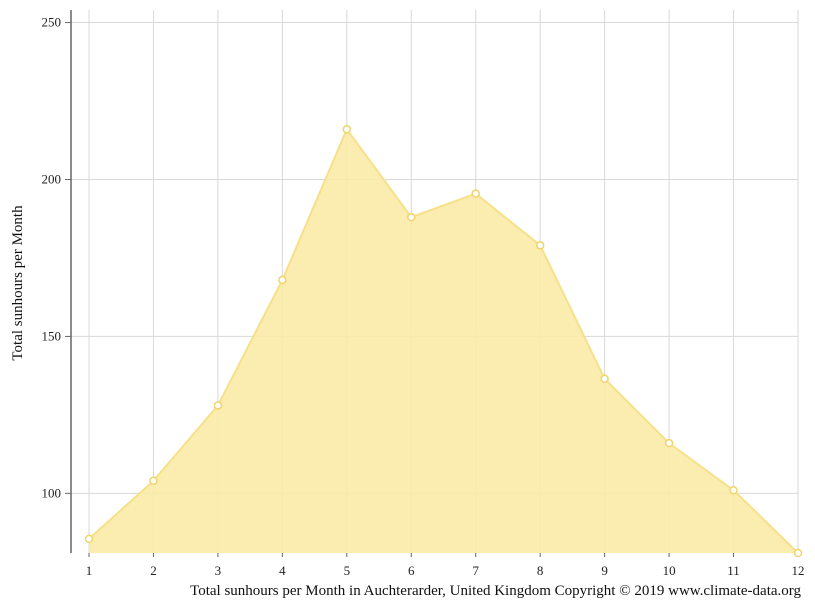 Image resolution: width=815 pixels, height=616 pixels. I want to click on x-tick-label-9: 9, so click(604, 570).